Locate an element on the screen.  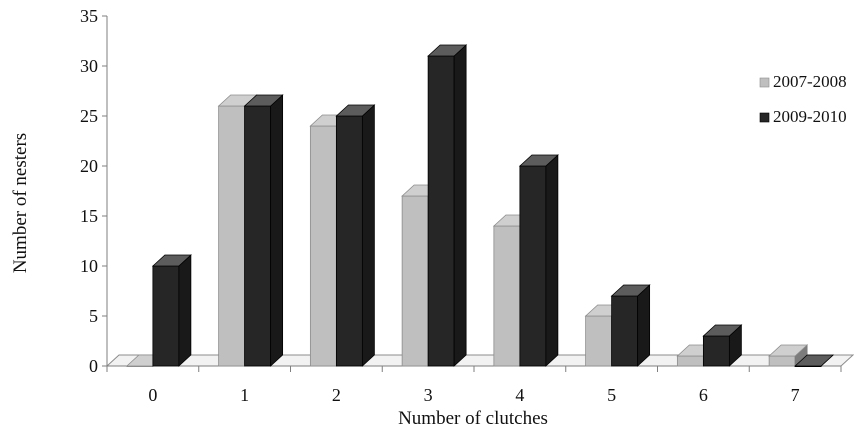
x-tick-label: 7 is located at coordinates (795, 395).